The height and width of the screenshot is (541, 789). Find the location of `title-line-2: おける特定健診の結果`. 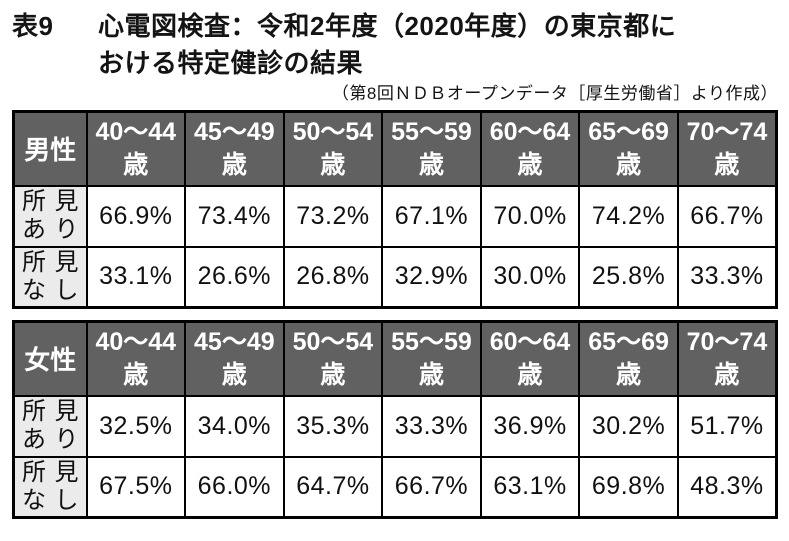

title-line-2: おける特定健診の結果 is located at coordinates (231, 63).